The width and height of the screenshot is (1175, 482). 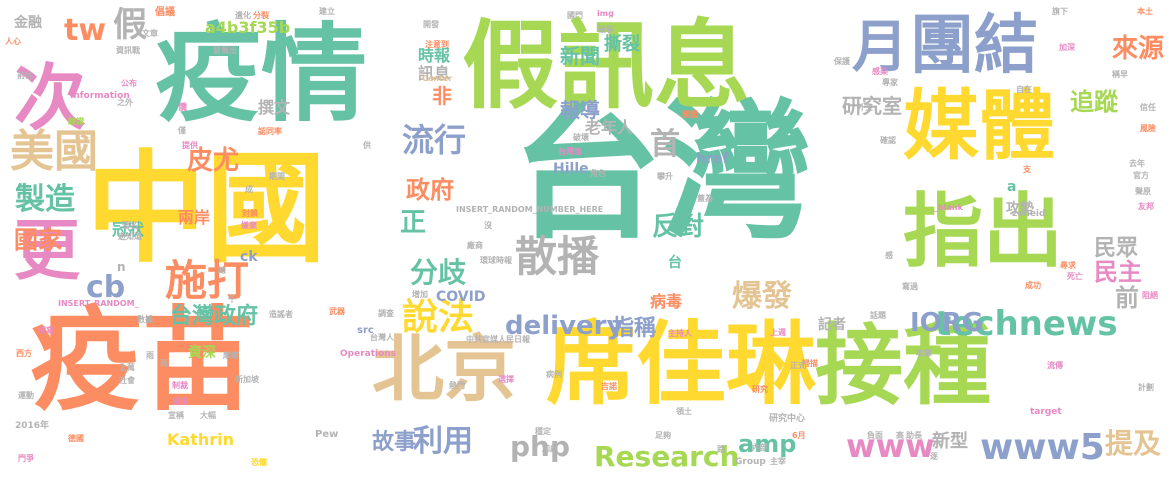 I want to click on word: 研究中心, so click(x=787, y=419).